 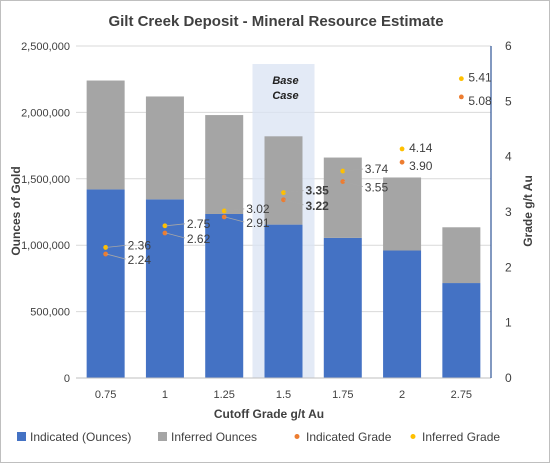 I want to click on legend-label: Indicated Grade, so click(x=349, y=437).